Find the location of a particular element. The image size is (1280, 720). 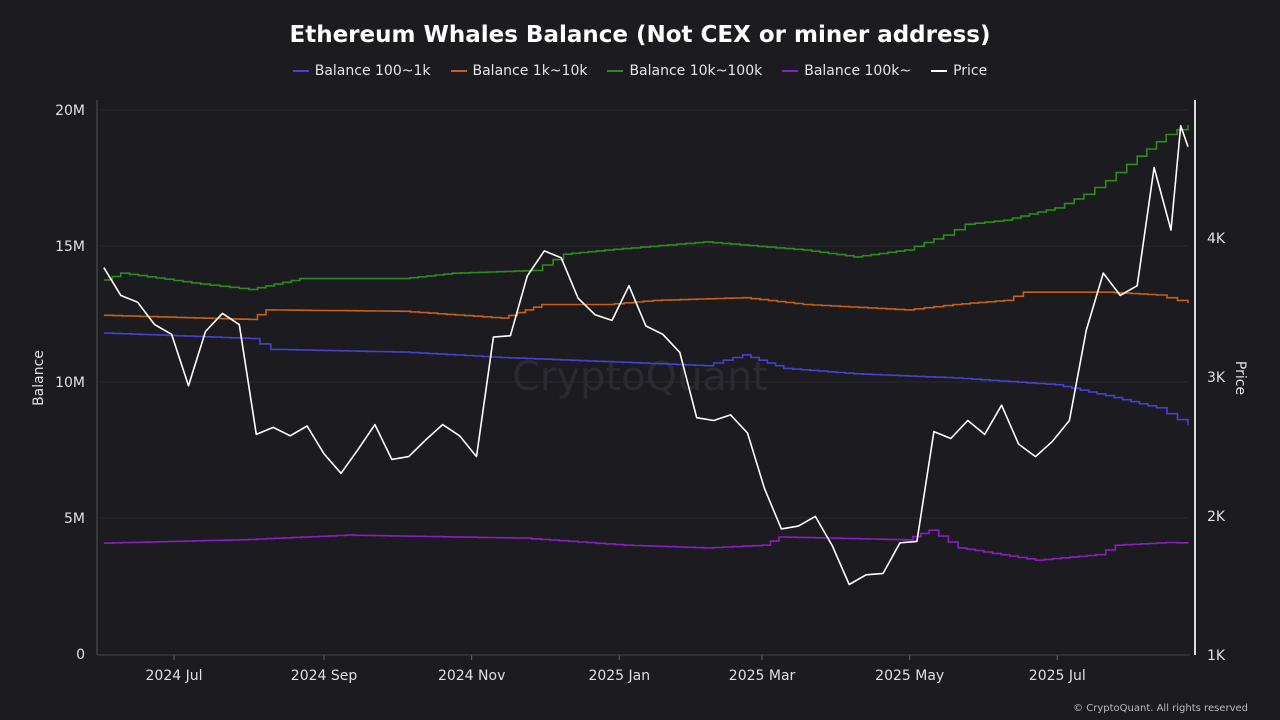

x-tick-label: 2024 Nov is located at coordinates (471, 676).